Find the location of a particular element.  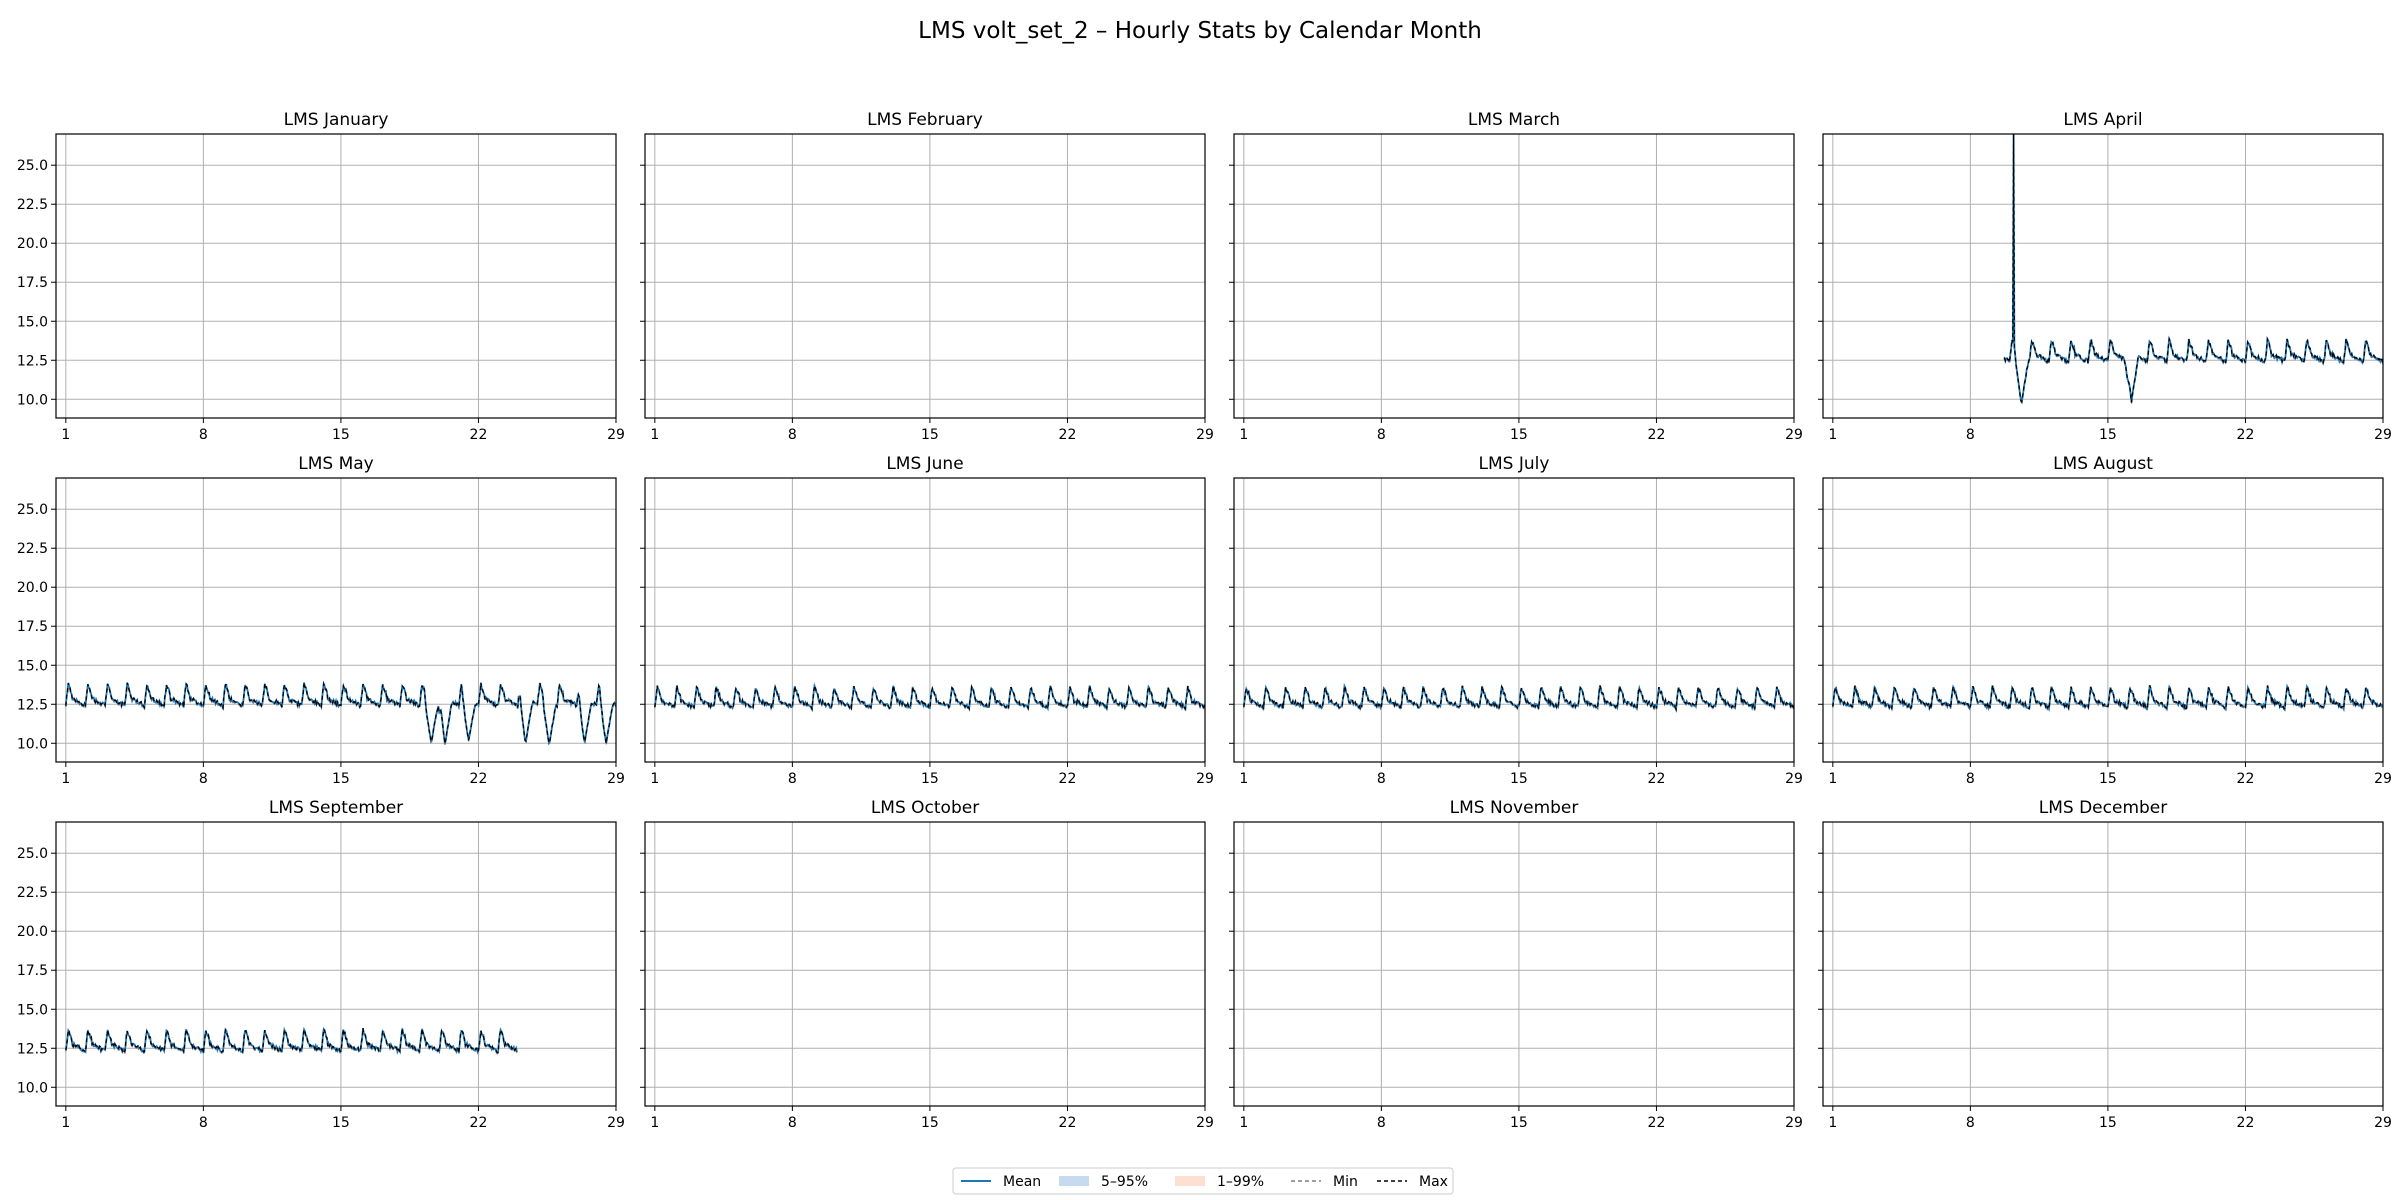

legend-label: Max is located at coordinates (1433, 1182).